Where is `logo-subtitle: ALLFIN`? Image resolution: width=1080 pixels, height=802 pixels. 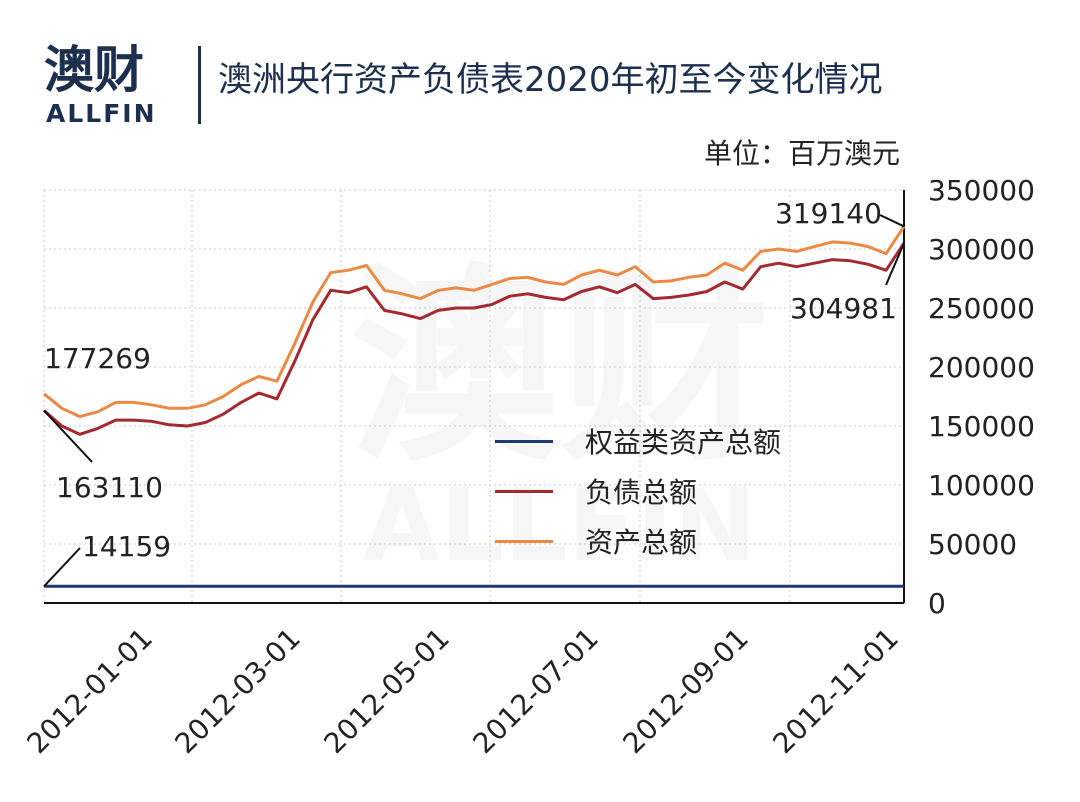
logo-subtitle: ALLFIN is located at coordinates (101, 113).